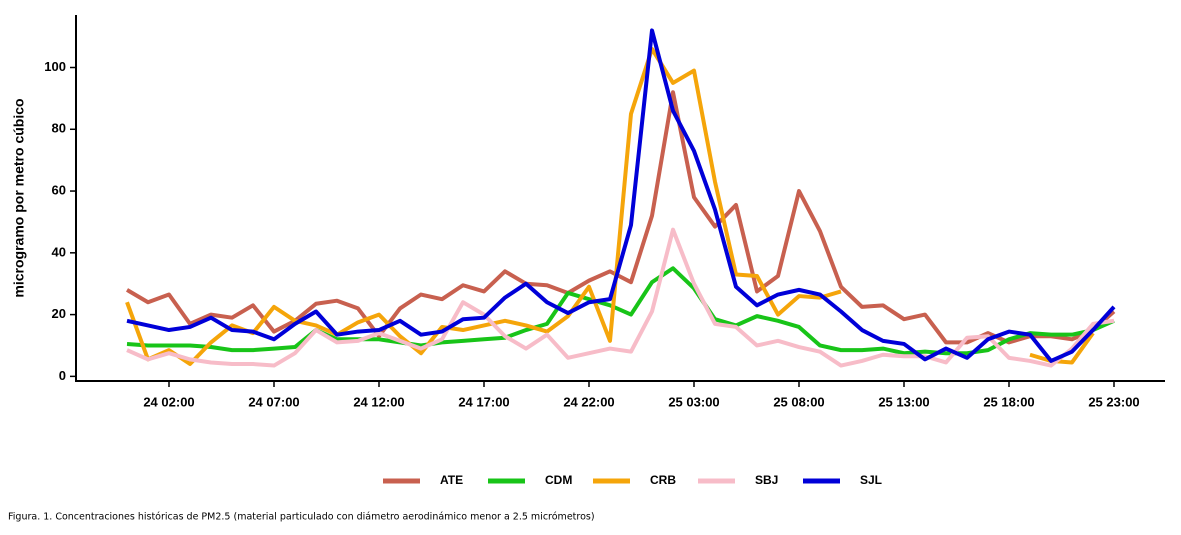 This screenshot has width=1181, height=535. Describe the element at coordinates (168, 401) in the screenshot. I see `x-tick-label: 24 02:00` at that location.